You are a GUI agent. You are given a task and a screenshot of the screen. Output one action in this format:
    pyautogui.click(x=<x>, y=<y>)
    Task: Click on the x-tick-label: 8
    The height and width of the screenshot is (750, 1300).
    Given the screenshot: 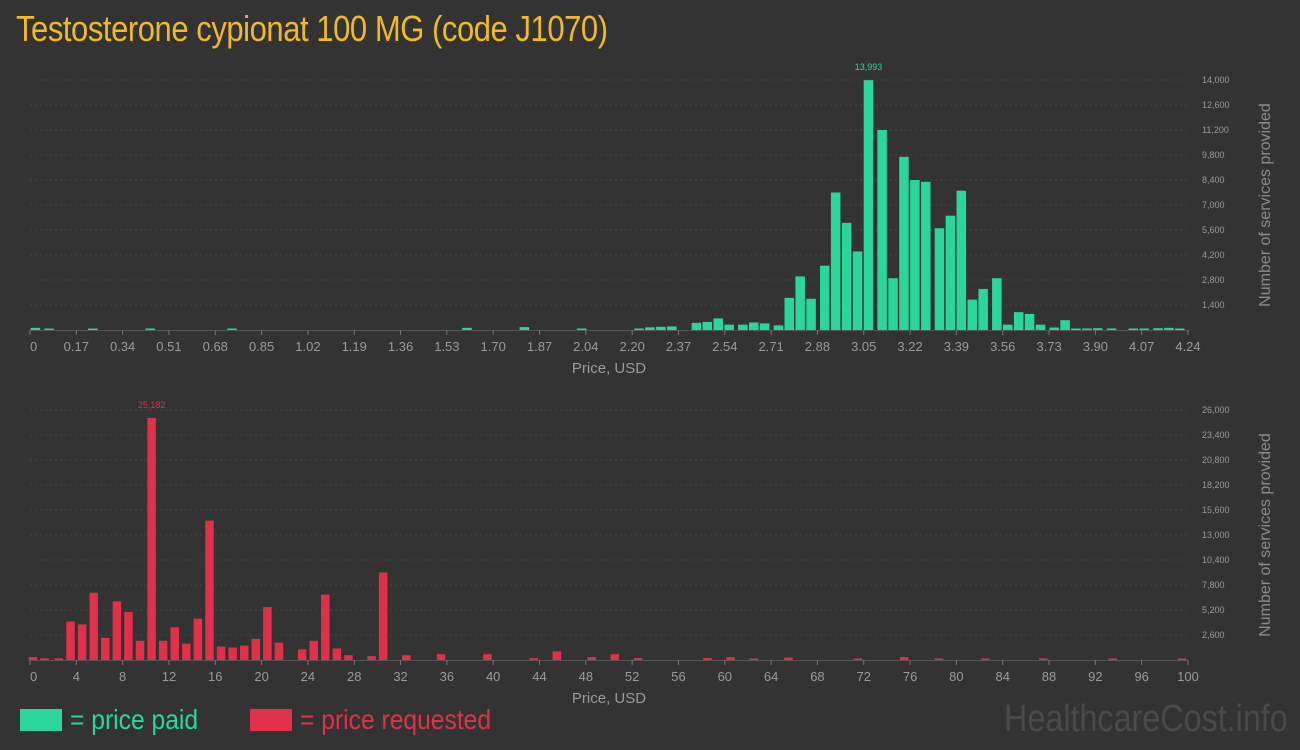 What is the action you would take?
    pyautogui.click(x=122, y=676)
    